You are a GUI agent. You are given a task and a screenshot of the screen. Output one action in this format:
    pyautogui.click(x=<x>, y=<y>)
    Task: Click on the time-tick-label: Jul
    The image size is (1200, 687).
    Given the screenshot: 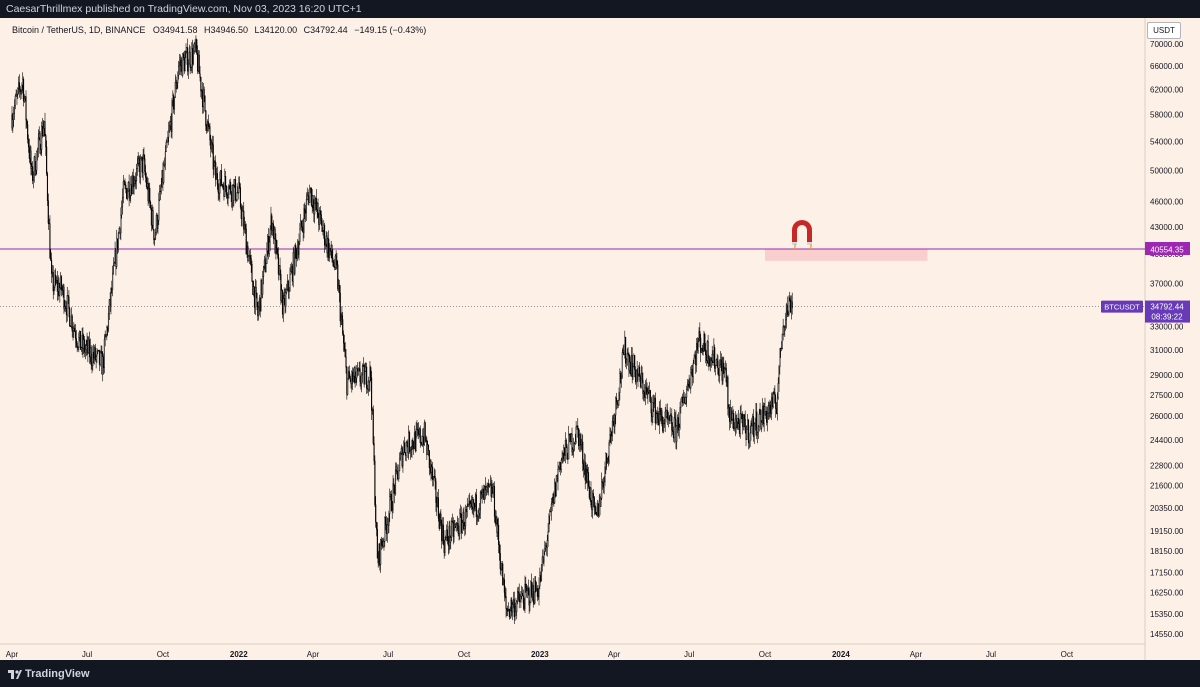 What is the action you would take?
    pyautogui.click(x=87, y=654)
    